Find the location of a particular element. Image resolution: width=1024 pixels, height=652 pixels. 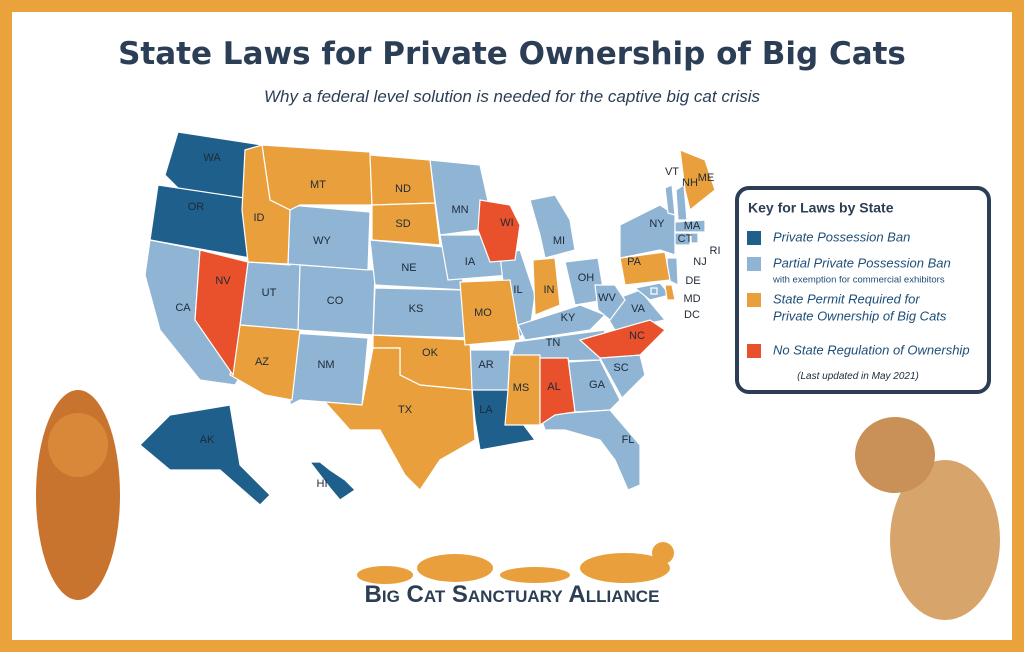

state-label: DC is located at coordinates (692, 315).